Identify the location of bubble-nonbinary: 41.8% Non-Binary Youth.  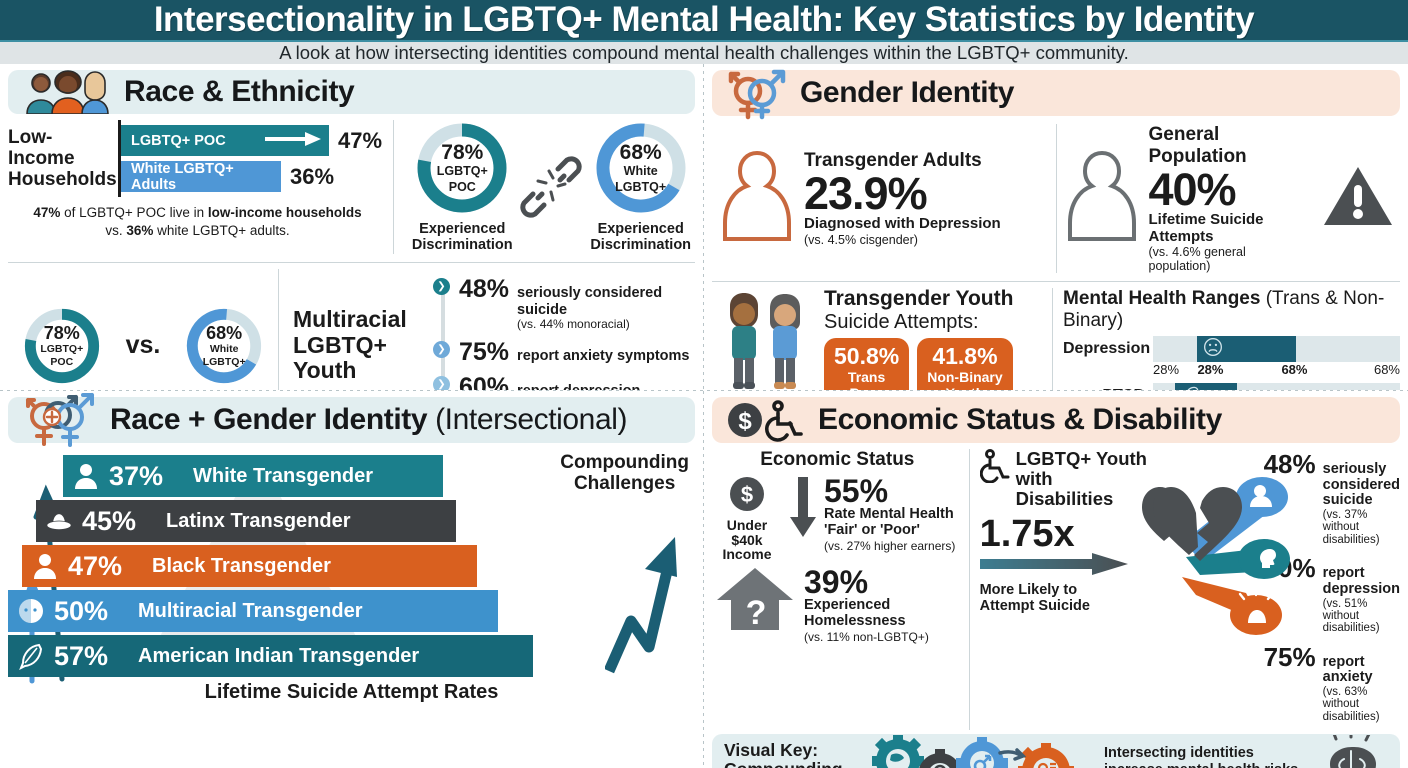
(965, 363).